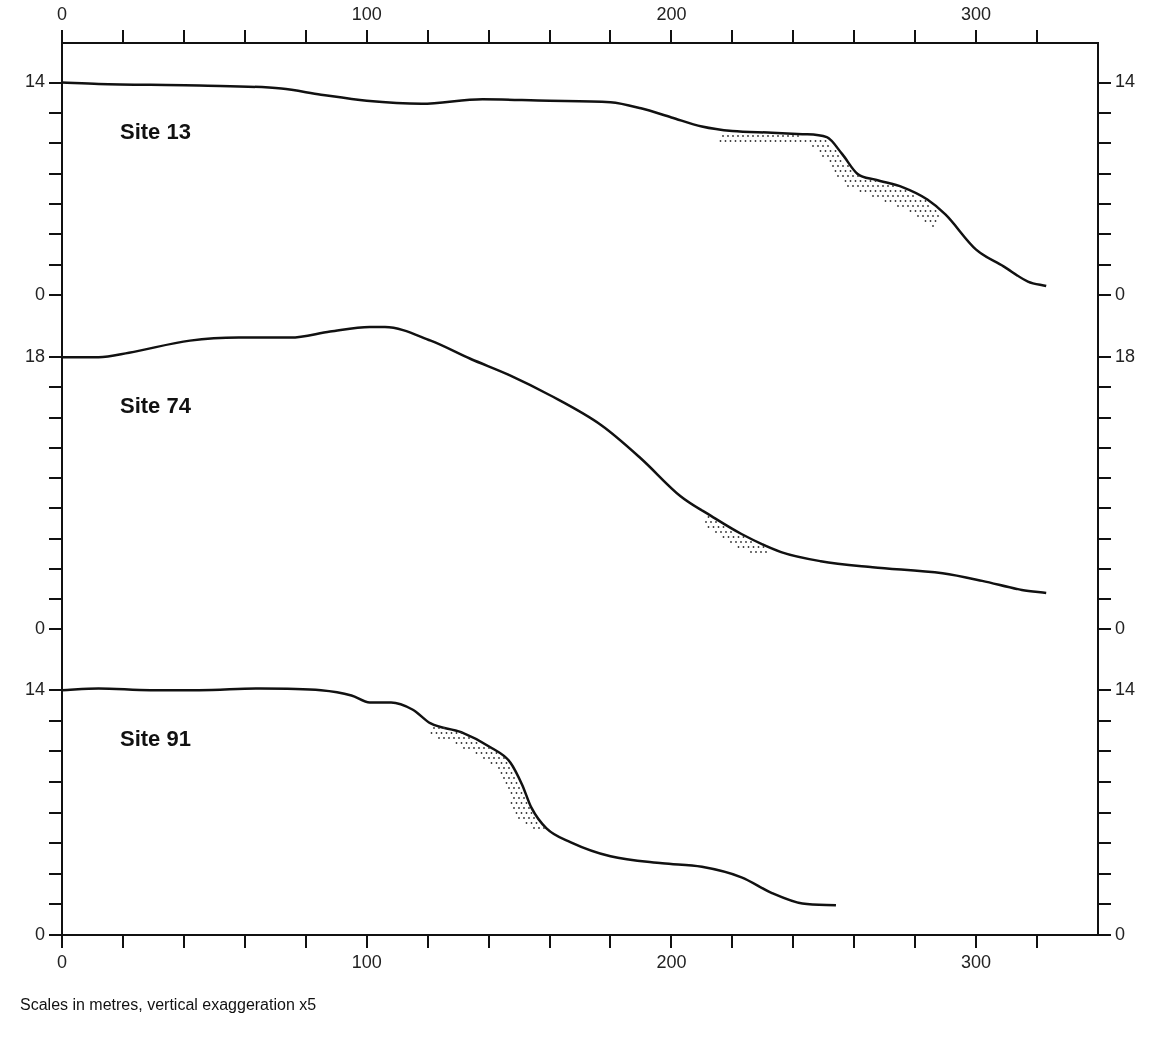 This screenshot has width=1161, height=1037. I want to click on y-tick-label: 18, so click(34, 356).